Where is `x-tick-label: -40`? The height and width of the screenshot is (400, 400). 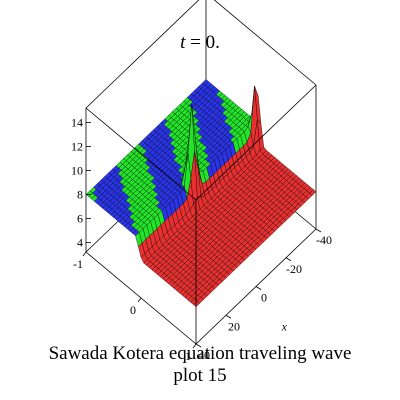 x-tick-label: -40 is located at coordinates (324, 240).